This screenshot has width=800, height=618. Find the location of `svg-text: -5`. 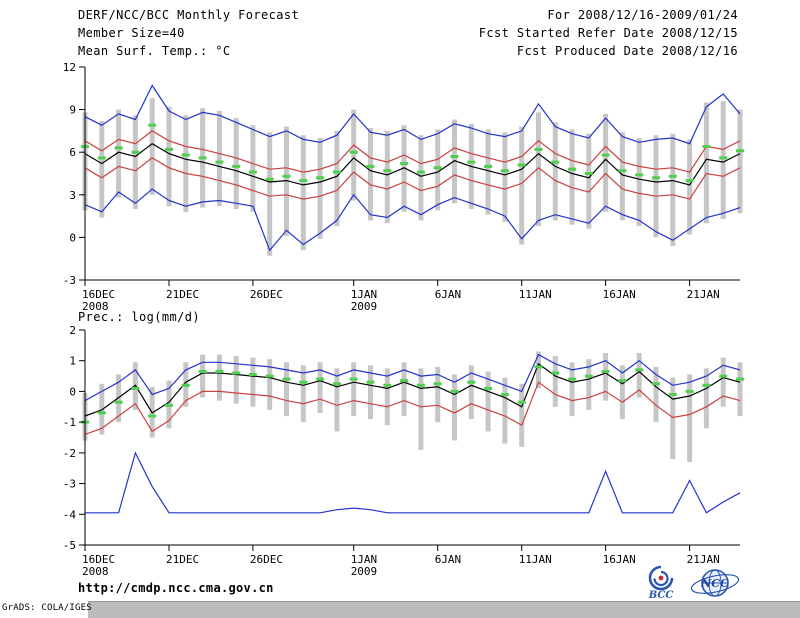

svg-text: -5 is located at coordinates (69, 545).